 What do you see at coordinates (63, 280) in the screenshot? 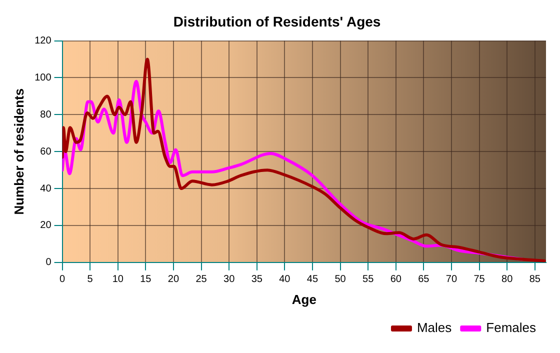
I see `x-tick-label: 0` at bounding box center [63, 280].